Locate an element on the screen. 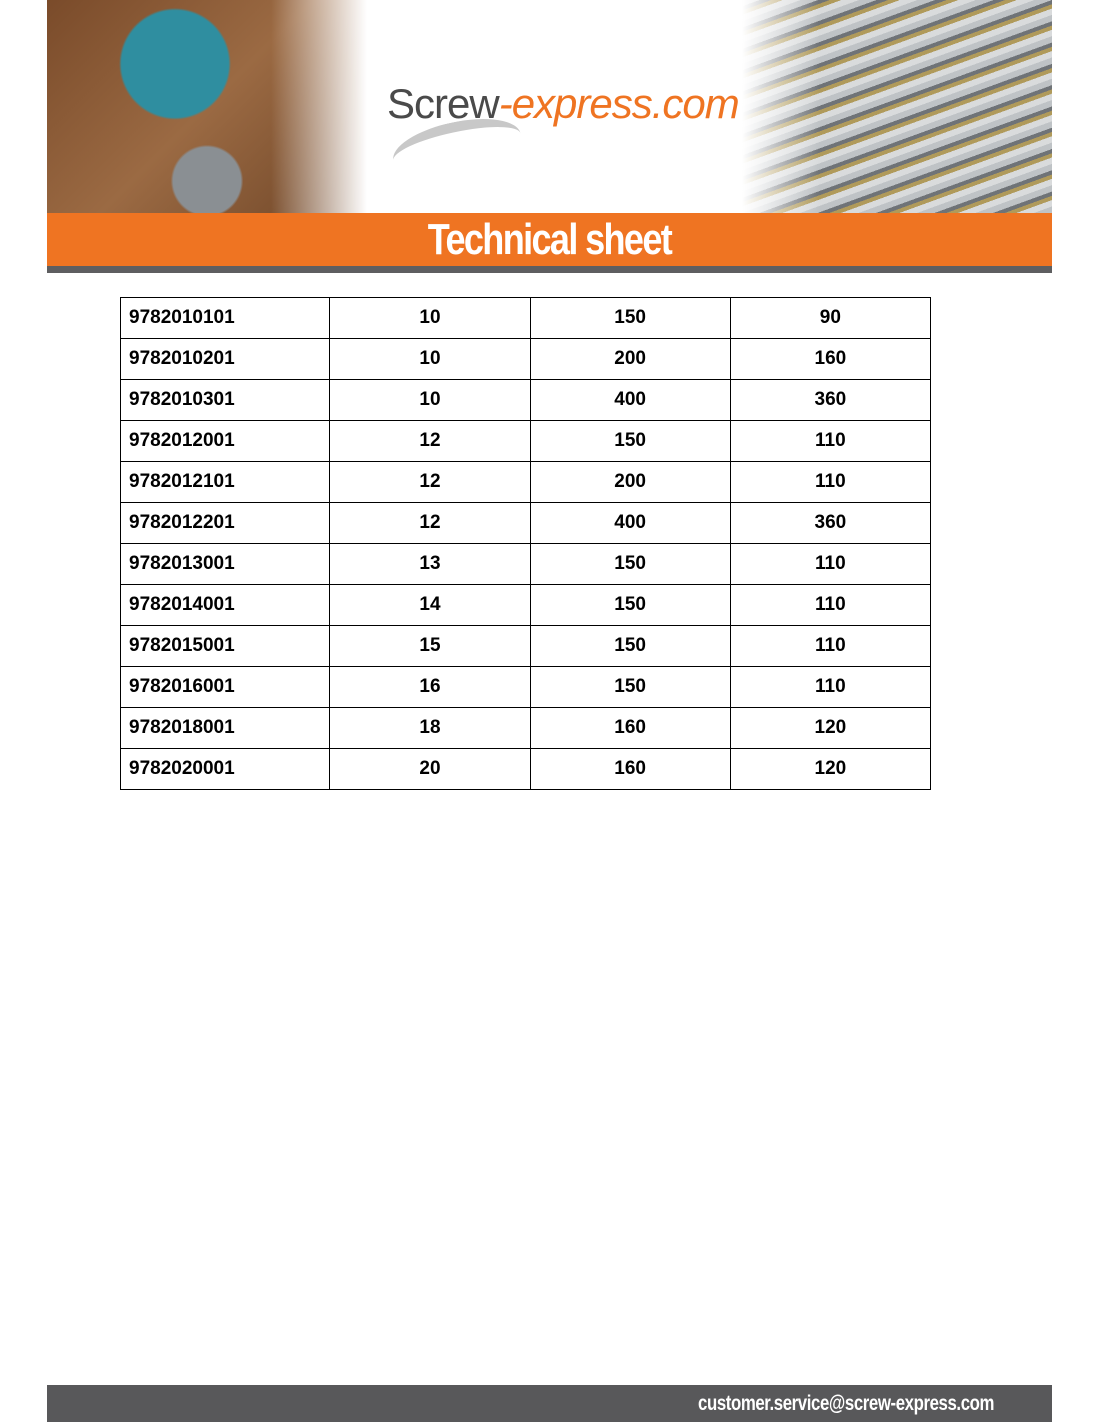  table-cell: 9782012001 is located at coordinates (225, 441).